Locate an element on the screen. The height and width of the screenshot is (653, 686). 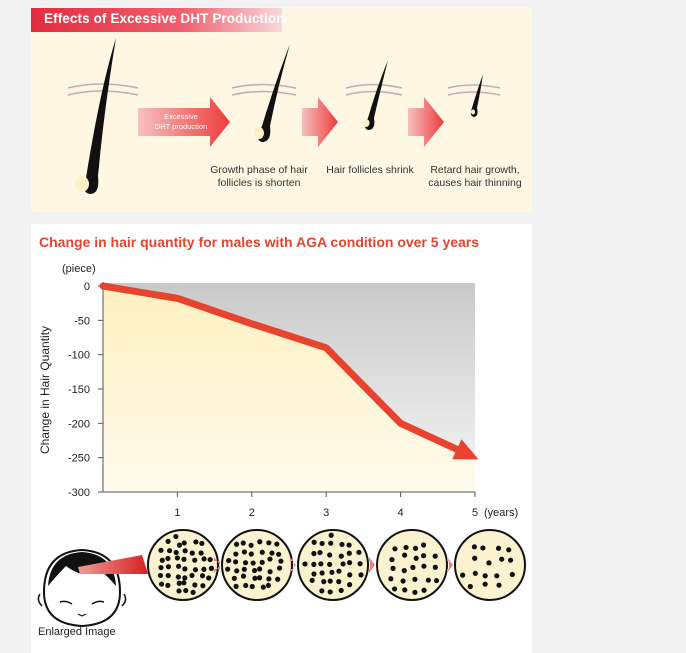
circle-arrow is located at coordinates (217, 565).